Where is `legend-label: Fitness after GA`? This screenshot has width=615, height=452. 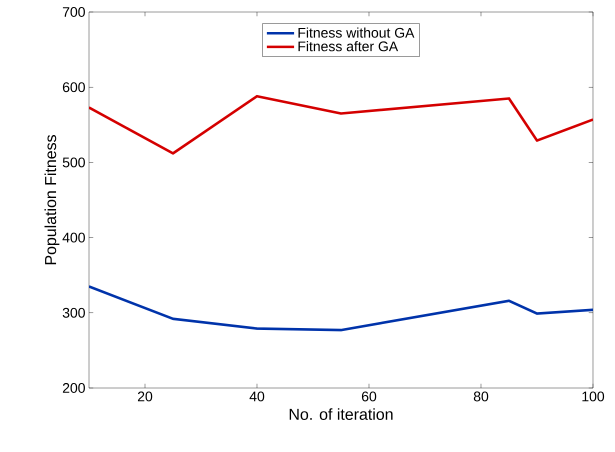
legend-label: Fitness after GA is located at coordinates (348, 46).